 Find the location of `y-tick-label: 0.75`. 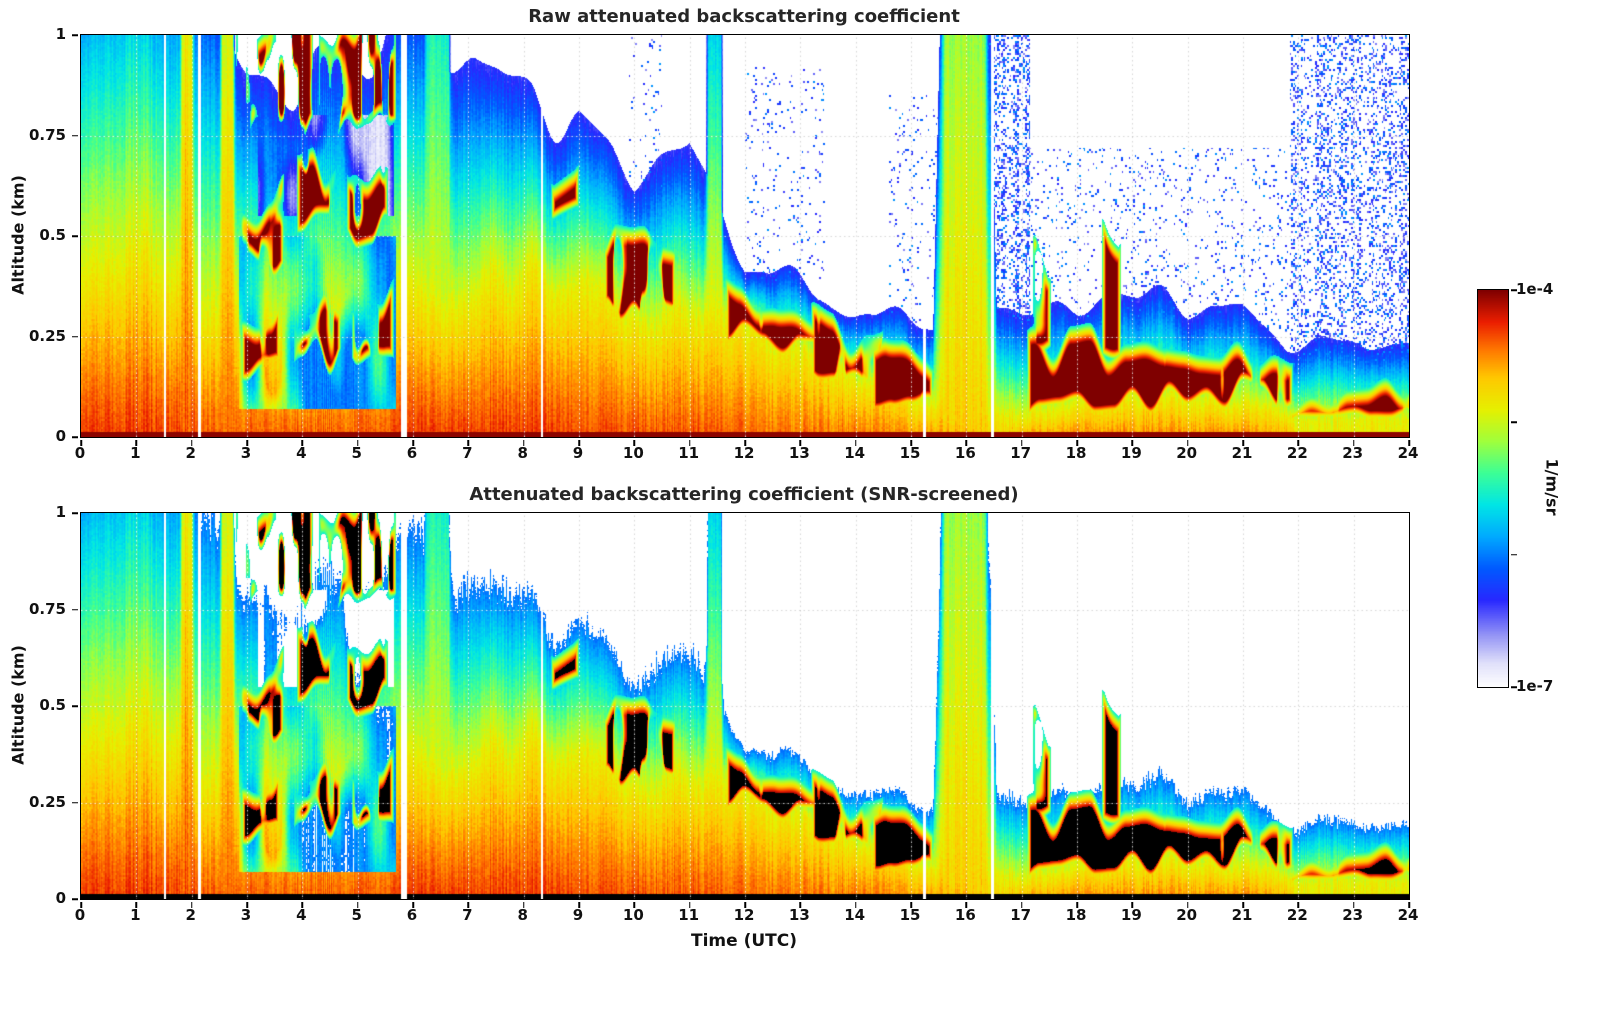

y-tick-label: 0.75 is located at coordinates (47, 134).